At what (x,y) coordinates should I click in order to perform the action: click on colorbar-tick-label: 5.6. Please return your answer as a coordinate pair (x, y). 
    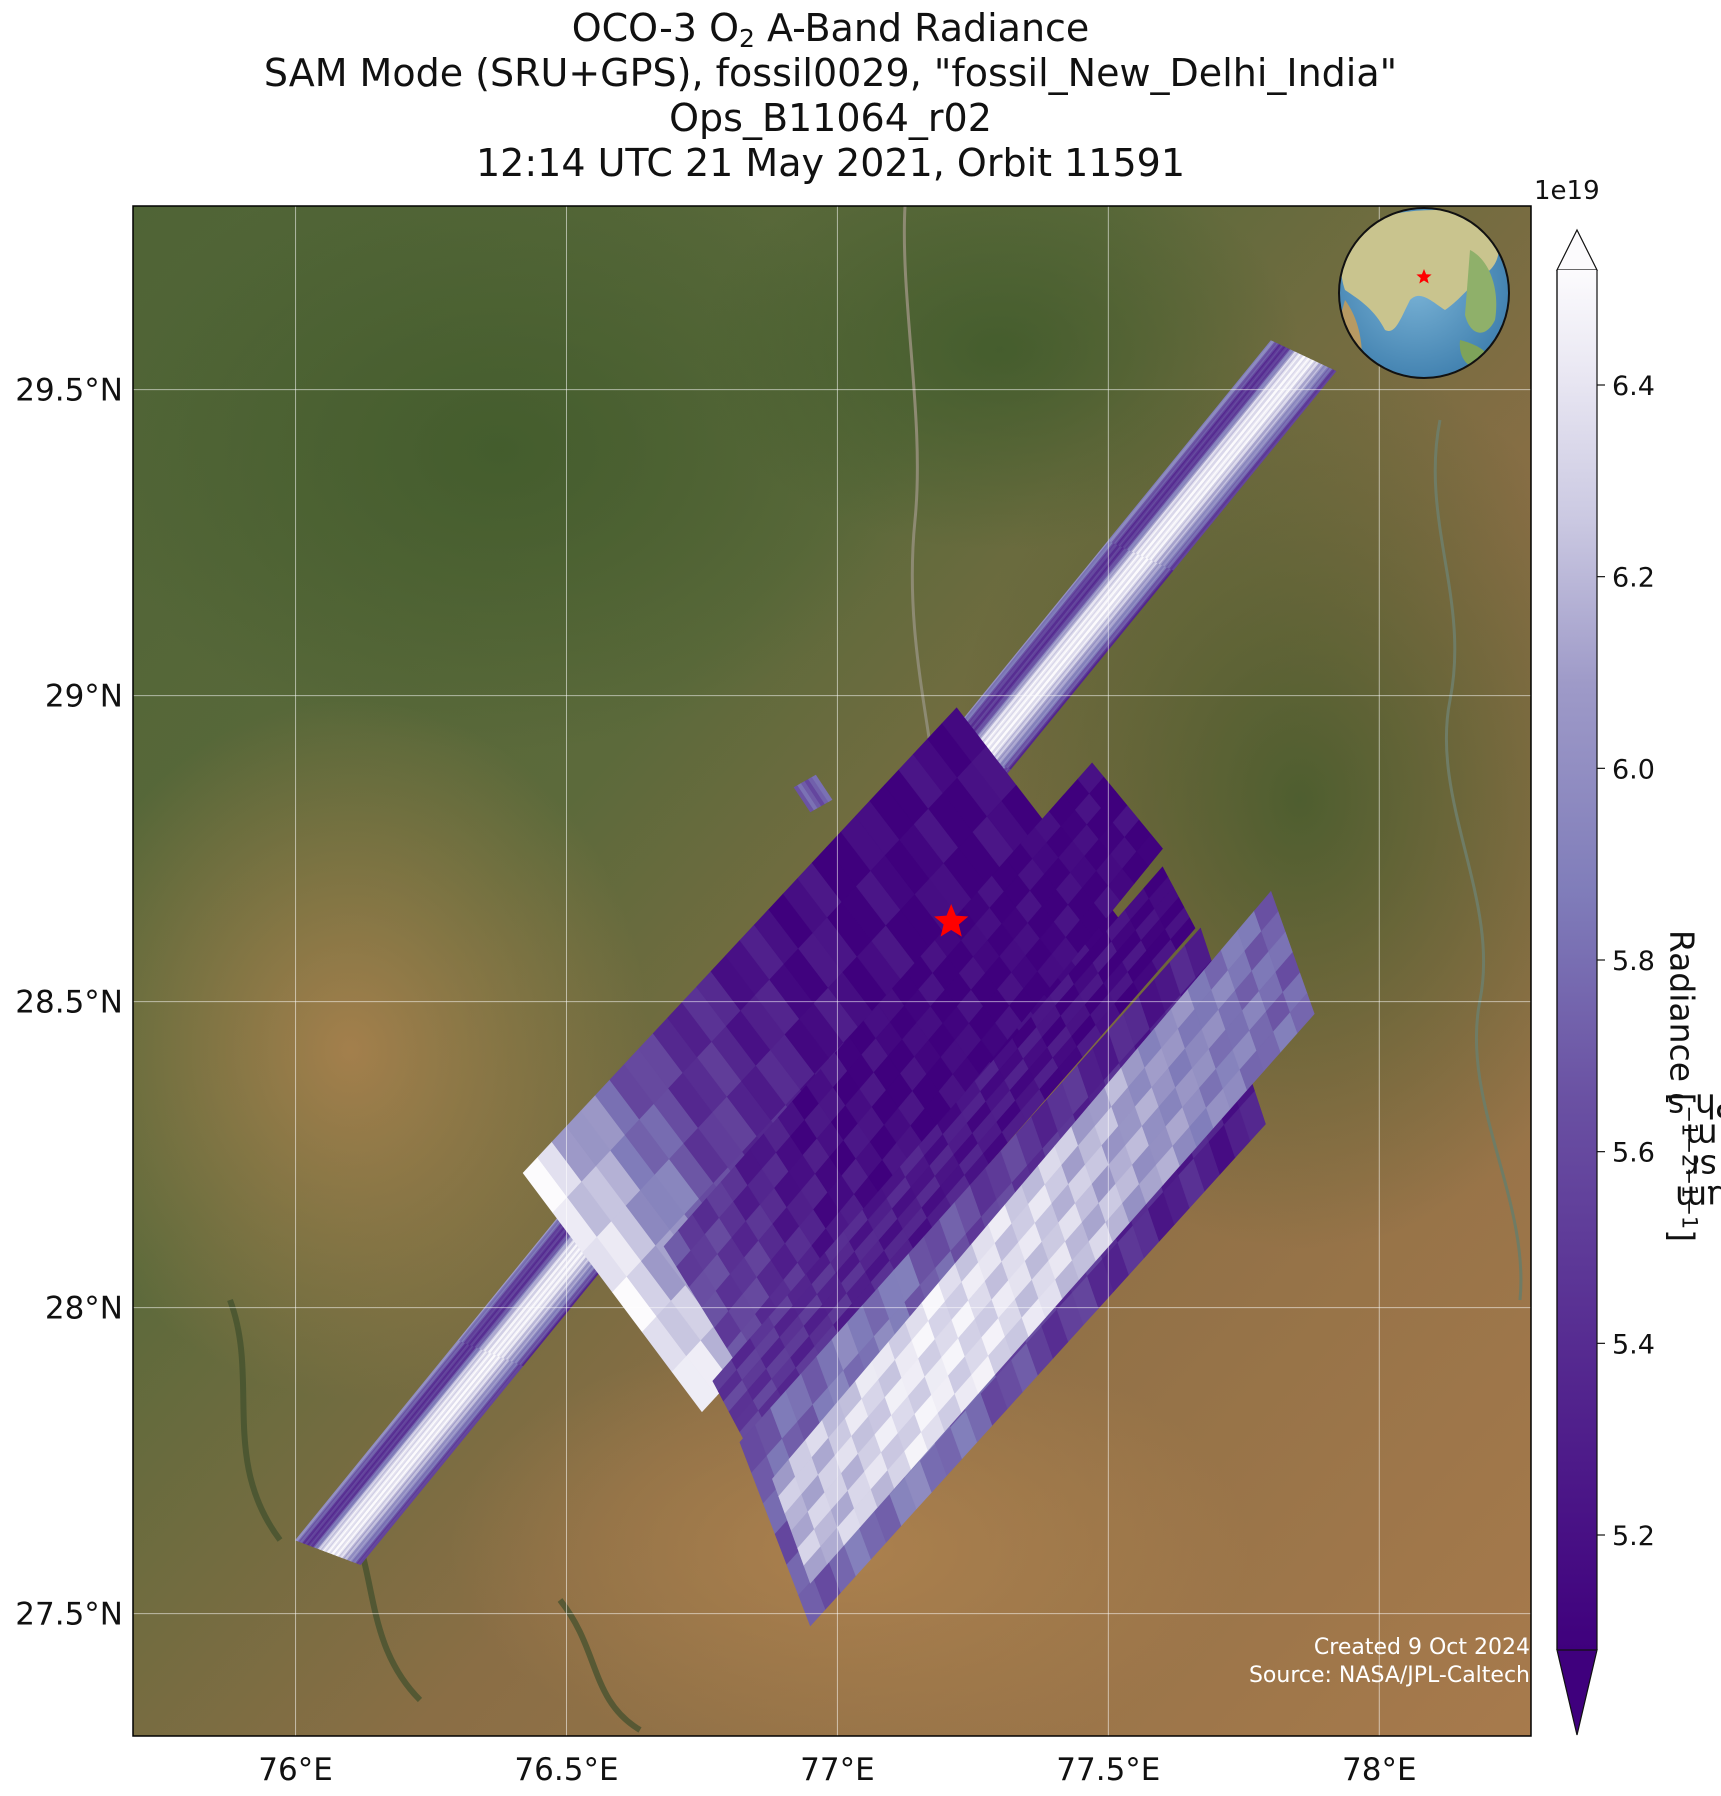
    Looking at the image, I should click on (1633, 1153).